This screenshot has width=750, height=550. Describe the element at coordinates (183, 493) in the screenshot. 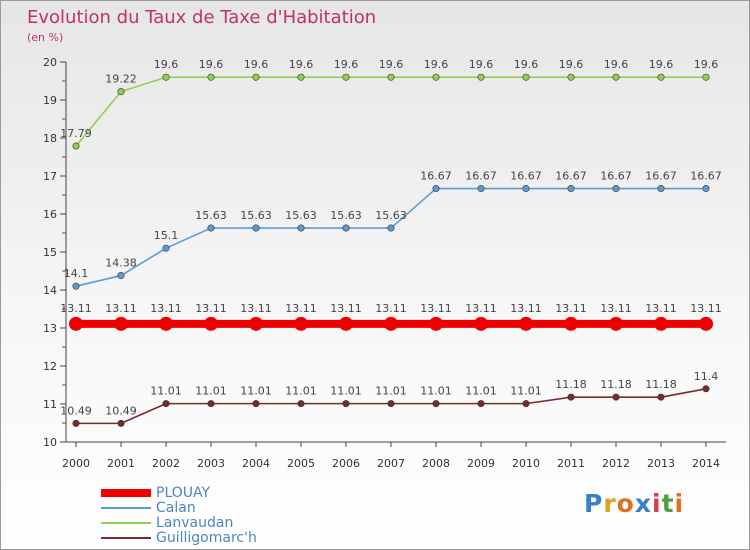

I see `legend-label: PLOUAY` at that location.